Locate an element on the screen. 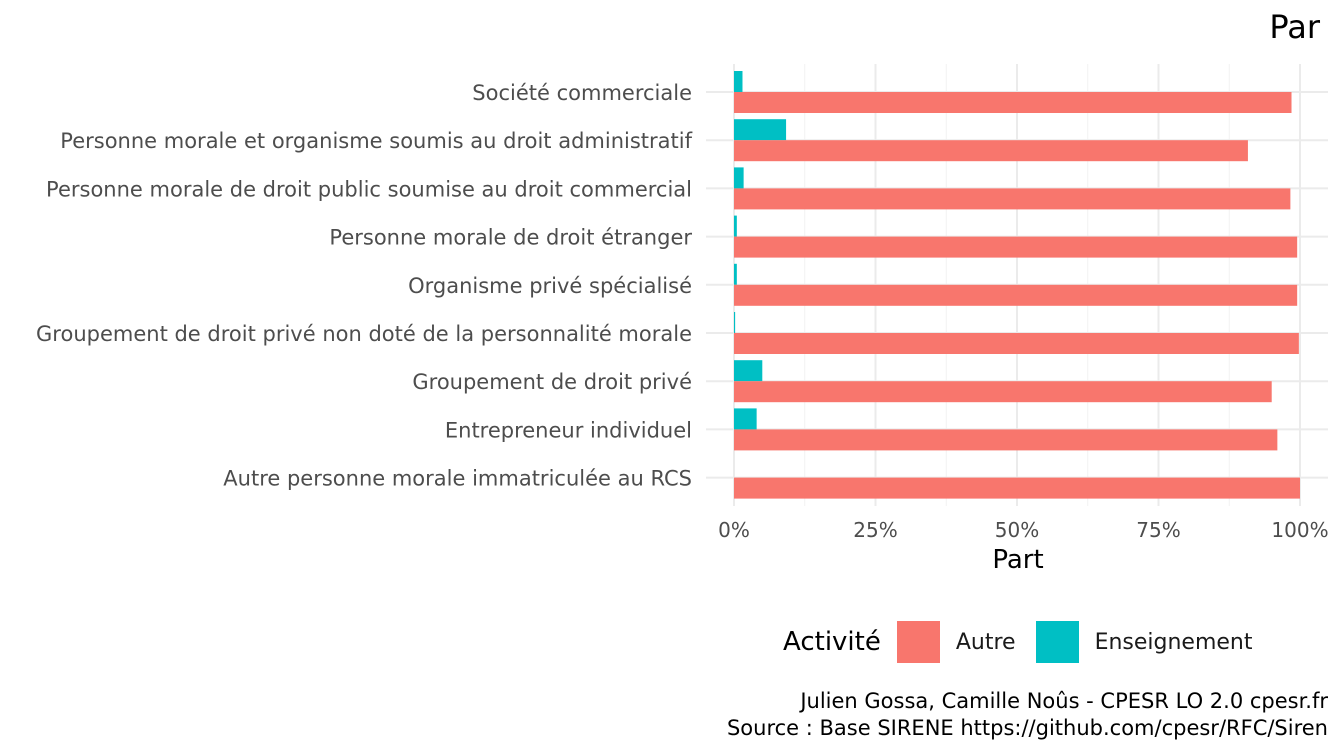  y-axis-label: Organisme privé spécialisé is located at coordinates (550, 286).